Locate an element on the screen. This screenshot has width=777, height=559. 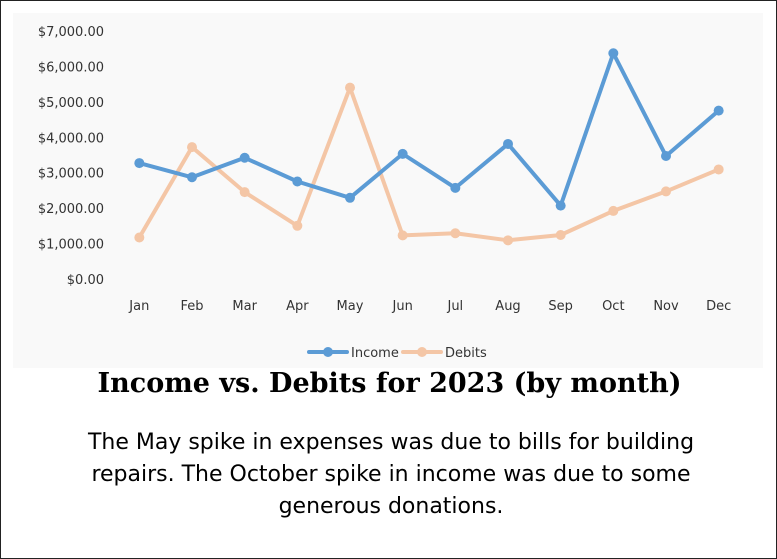
legend-marker-income is located at coordinates (328, 352).